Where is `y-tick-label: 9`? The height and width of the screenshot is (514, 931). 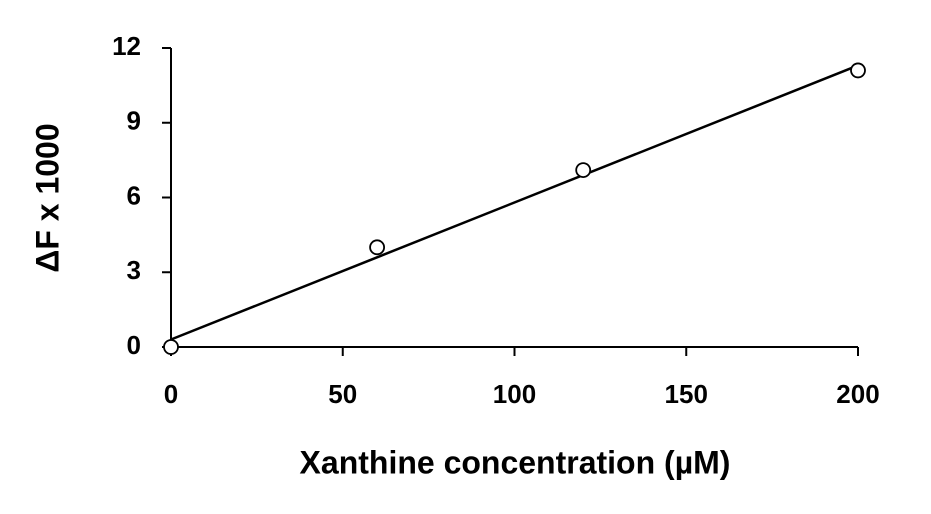
y-tick-label: 9 is located at coordinates (134, 121).